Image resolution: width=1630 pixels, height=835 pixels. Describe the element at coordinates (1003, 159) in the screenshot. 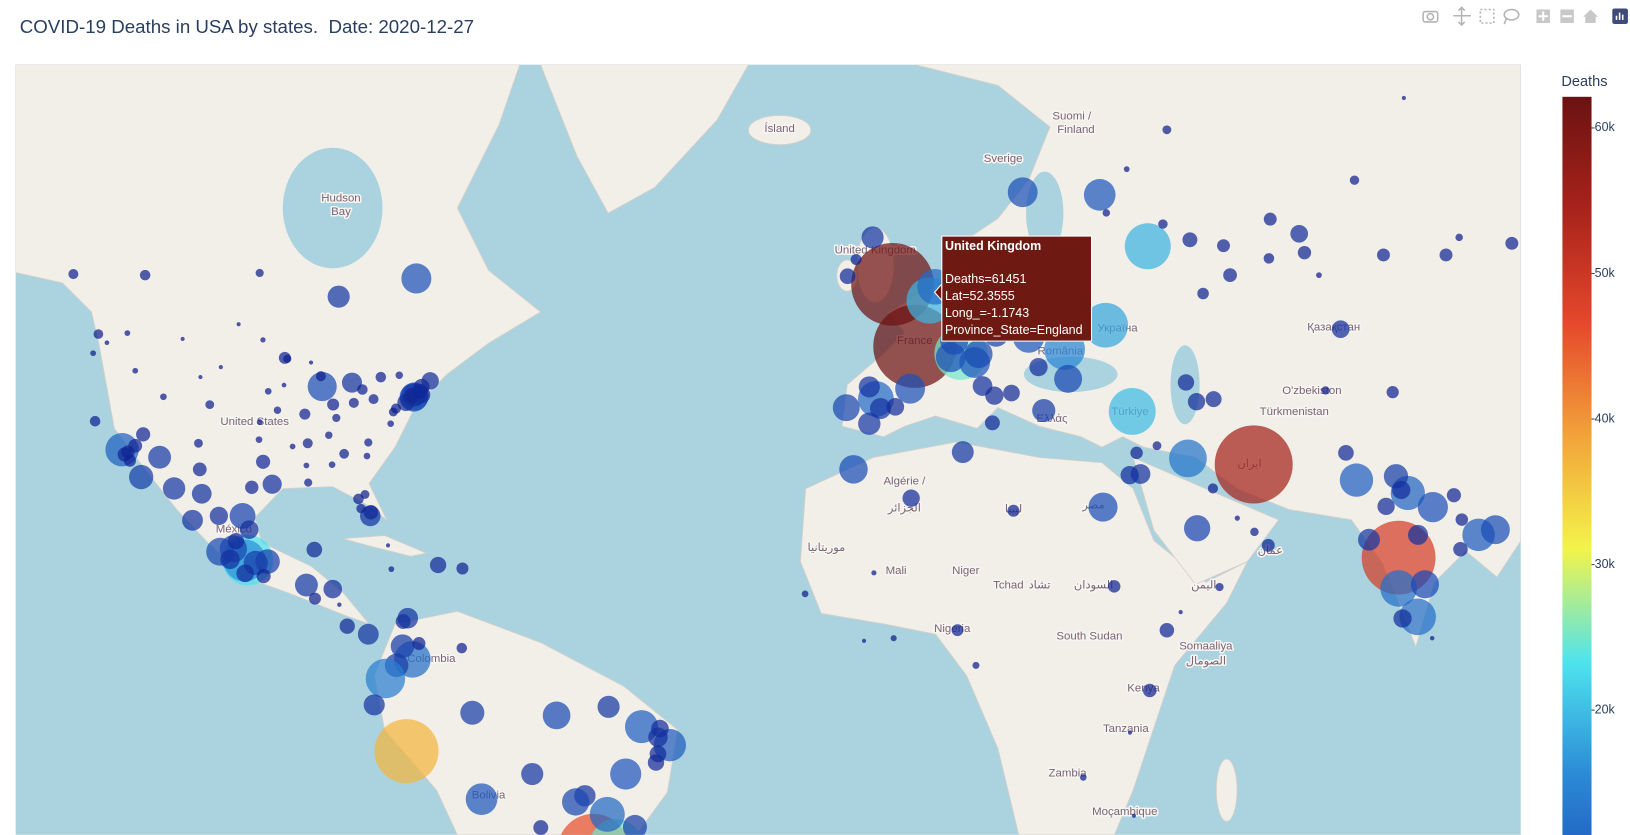

I see `map-label: Sverige` at that location.